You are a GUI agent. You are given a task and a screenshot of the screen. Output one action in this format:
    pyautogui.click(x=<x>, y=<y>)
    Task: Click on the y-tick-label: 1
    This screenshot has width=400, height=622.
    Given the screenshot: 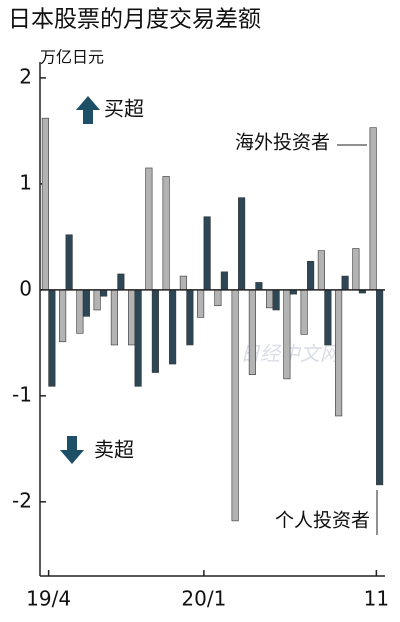 What is the action you would take?
    pyautogui.click(x=25, y=182)
    